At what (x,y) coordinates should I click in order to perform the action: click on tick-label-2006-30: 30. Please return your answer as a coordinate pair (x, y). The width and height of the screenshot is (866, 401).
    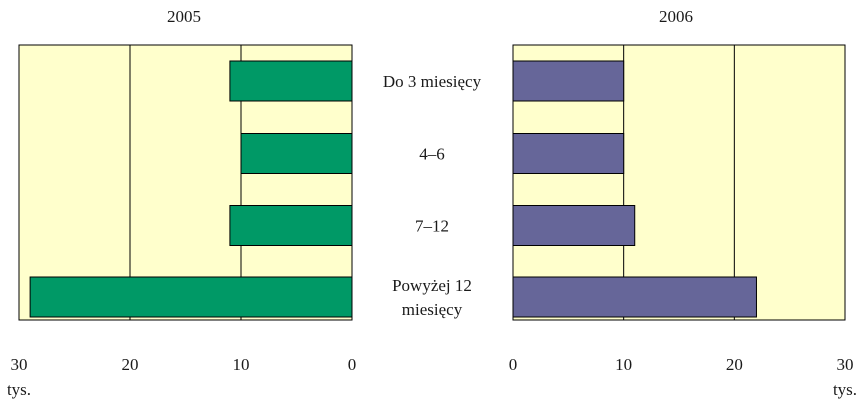
    Looking at the image, I should click on (845, 364).